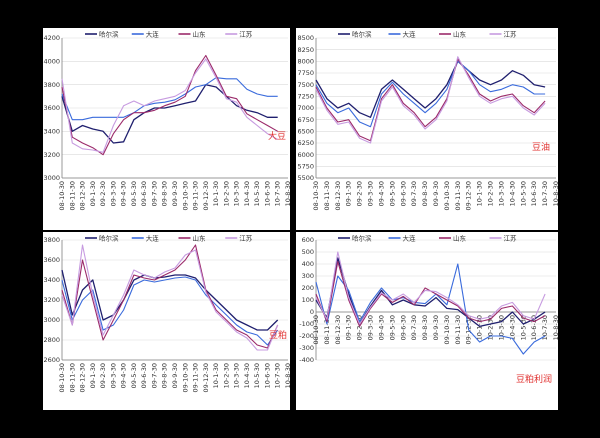 The width and height of the screenshot is (600, 438). Describe the element at coordinates (51, 300) in the screenshot. I see `y-tick-label: 3200` at that location.